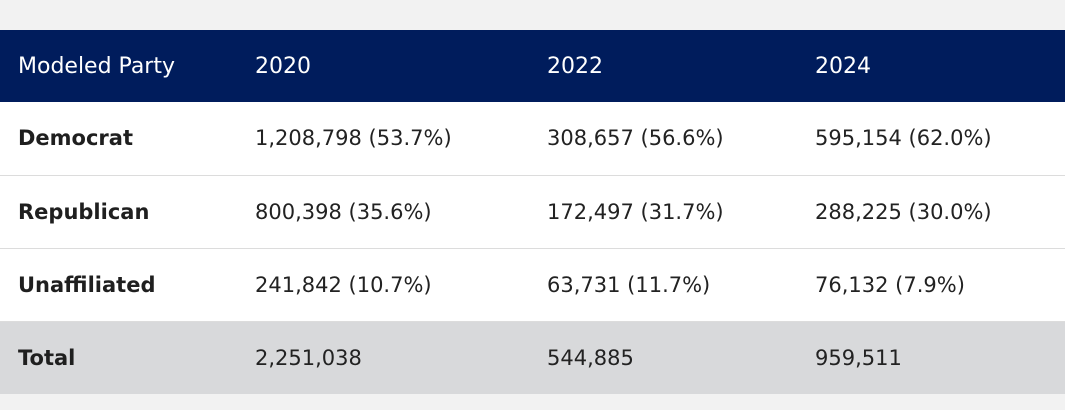 Image resolution: width=1065 pixels, height=410 pixels. What do you see at coordinates (635, 138) in the screenshot?
I see `cell-2022: 308,657 (56.6%)` at bounding box center [635, 138].